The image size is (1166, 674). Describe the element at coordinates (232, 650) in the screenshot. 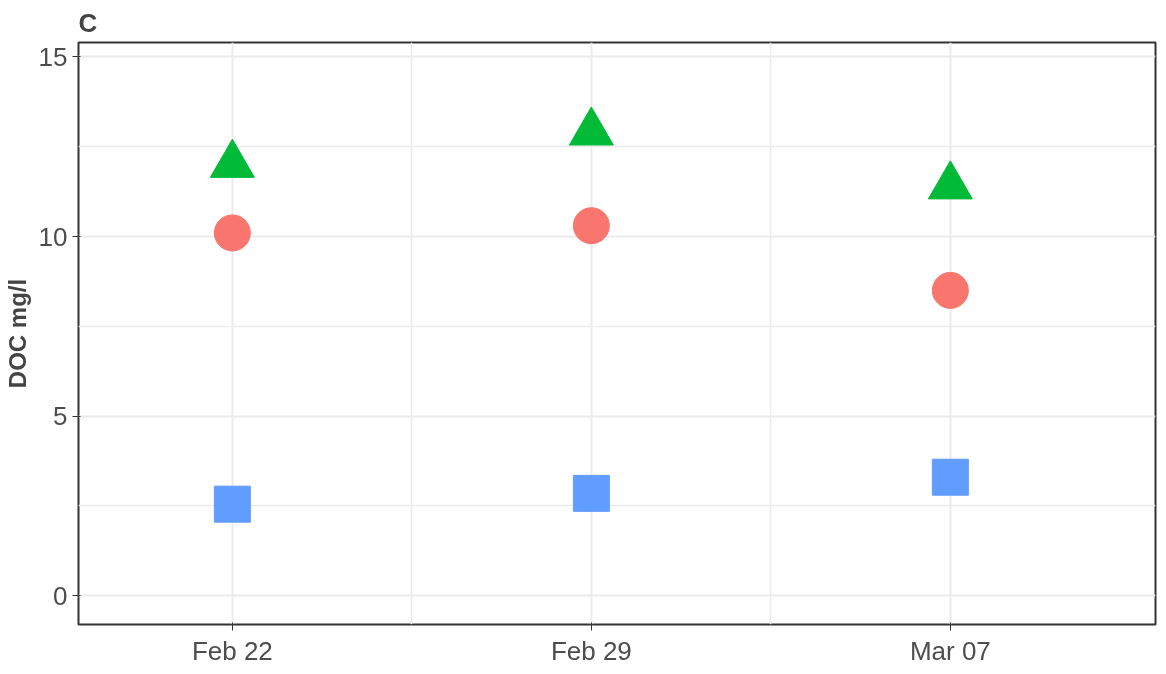

I see `x-tick-label: Feb 22` at that location.